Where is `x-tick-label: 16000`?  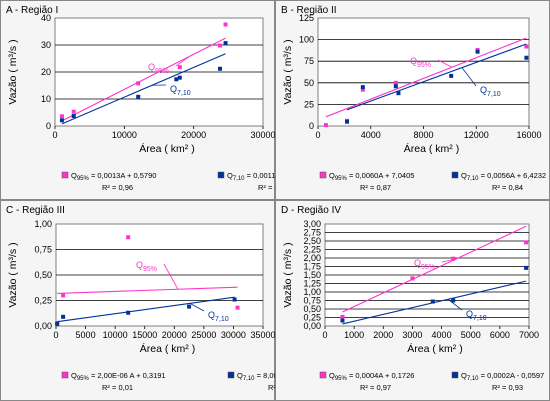
x-tick-label: 16000 is located at coordinates (528, 135).